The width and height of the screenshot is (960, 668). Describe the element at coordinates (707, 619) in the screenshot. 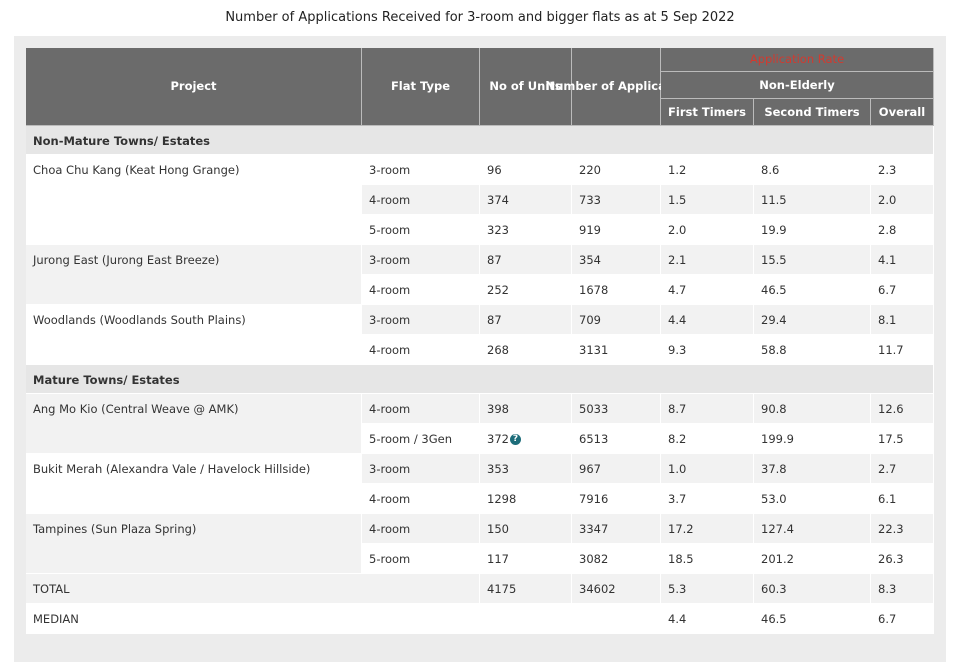

I see `median-cell: 4.4` at that location.